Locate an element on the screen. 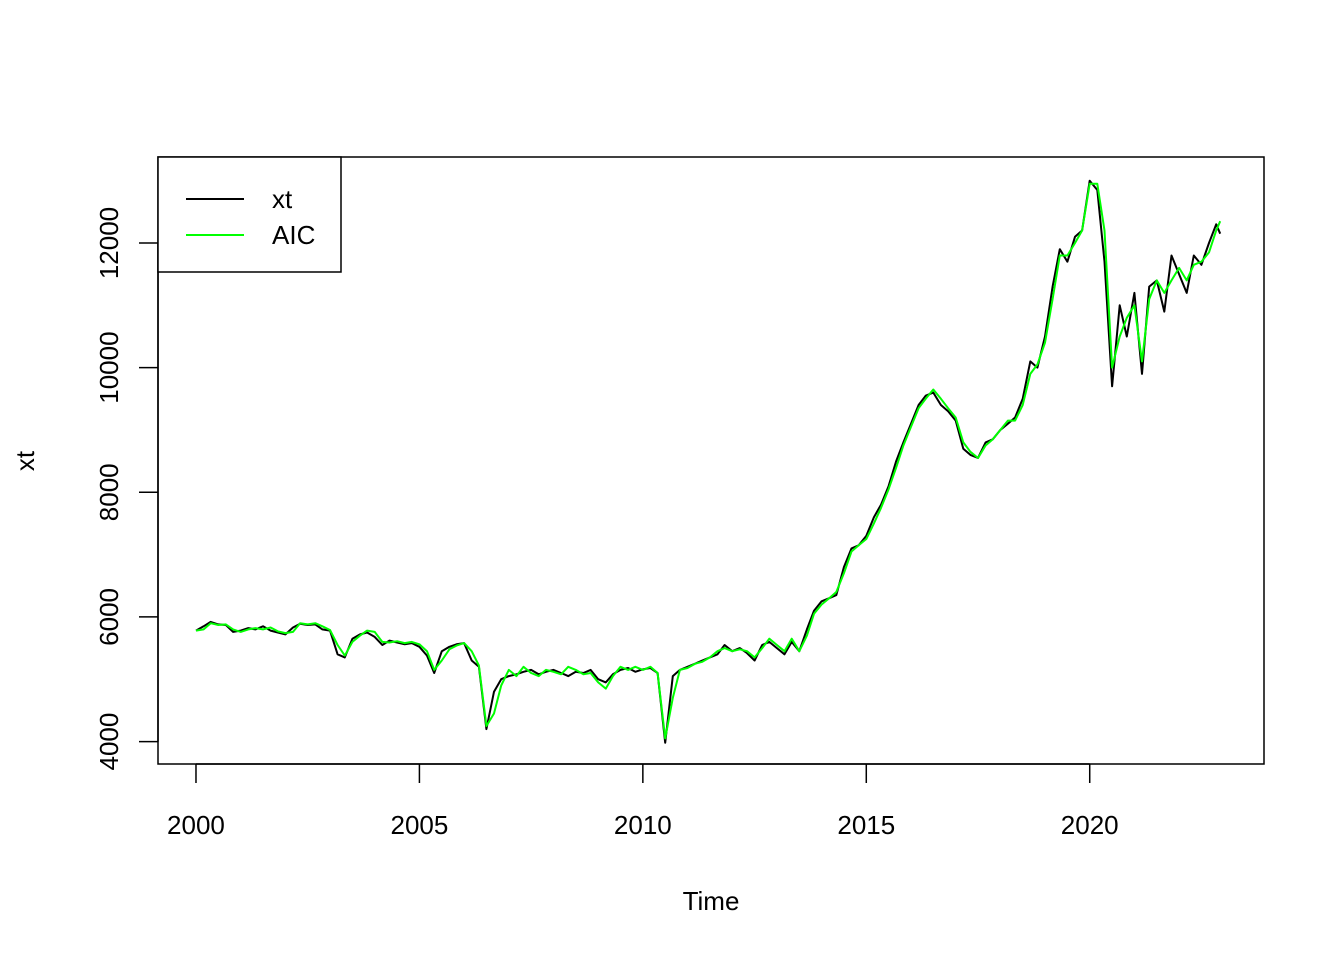 This screenshot has height=960, width=1344. x-axis: 2000 2005 2010 2015 2020 is located at coordinates (643, 801).